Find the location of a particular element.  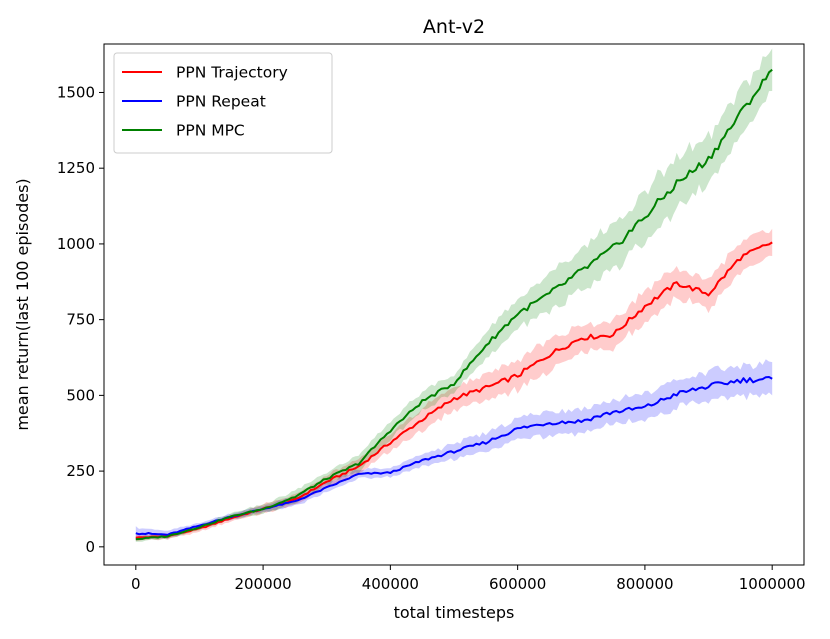

x-tick-label: 800000 is located at coordinates (644, 584).